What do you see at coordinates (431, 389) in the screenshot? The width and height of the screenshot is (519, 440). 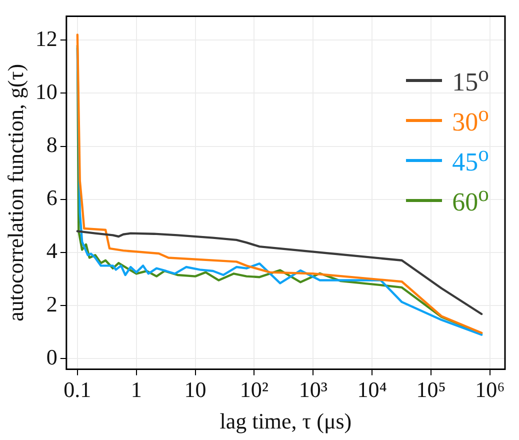 I see `x-tick-label: 10⁵` at bounding box center [431, 389].